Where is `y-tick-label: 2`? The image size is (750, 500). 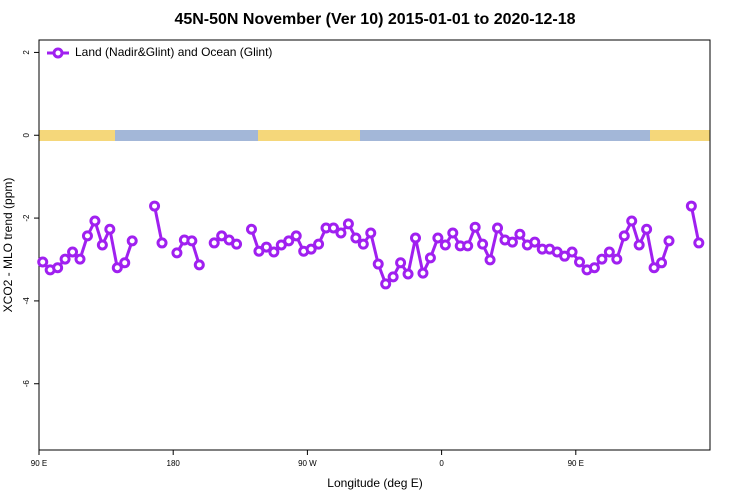 y-tick-label: 2 is located at coordinates (26, 52).